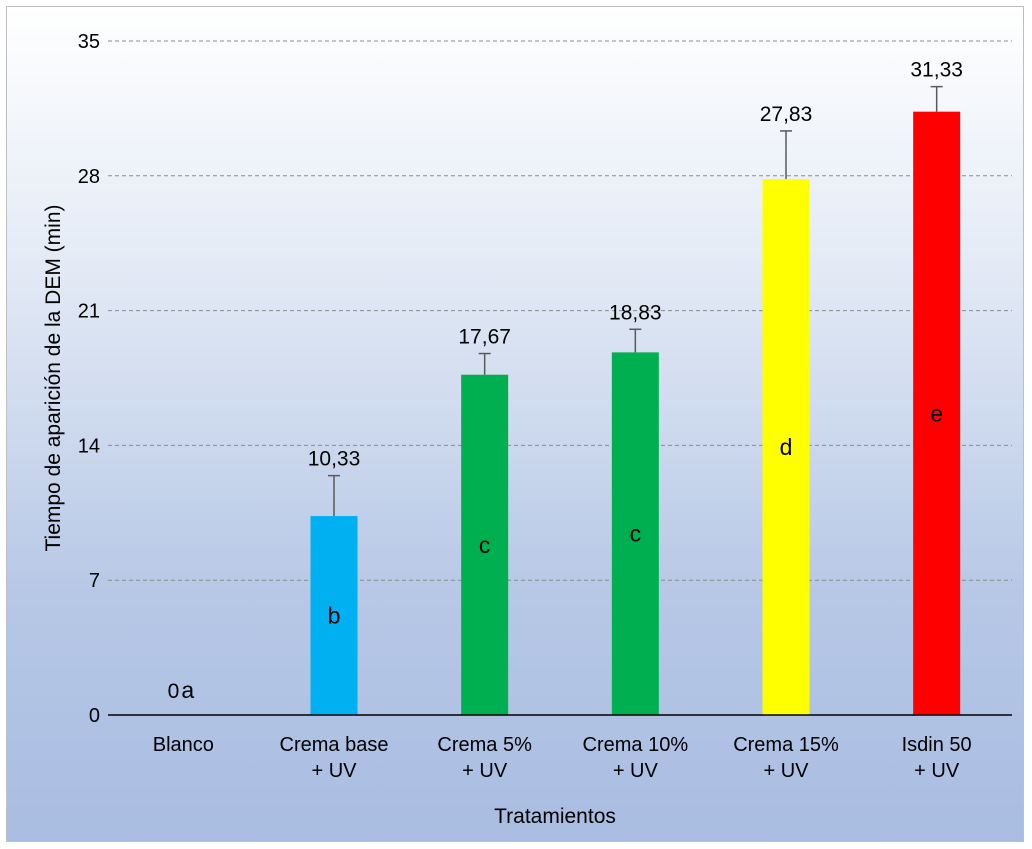  Describe the element at coordinates (89, 312) in the screenshot. I see `y-tick-label: 21` at that location.